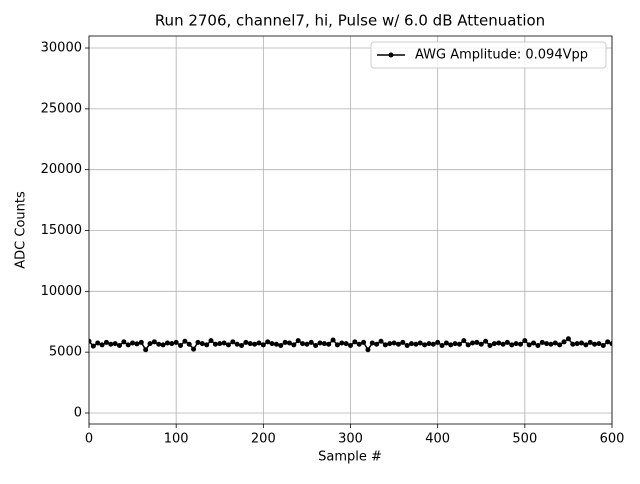 The image size is (640, 484). Describe the element at coordinates (263, 439) in the screenshot. I see `x-tick-label: 200` at that location.